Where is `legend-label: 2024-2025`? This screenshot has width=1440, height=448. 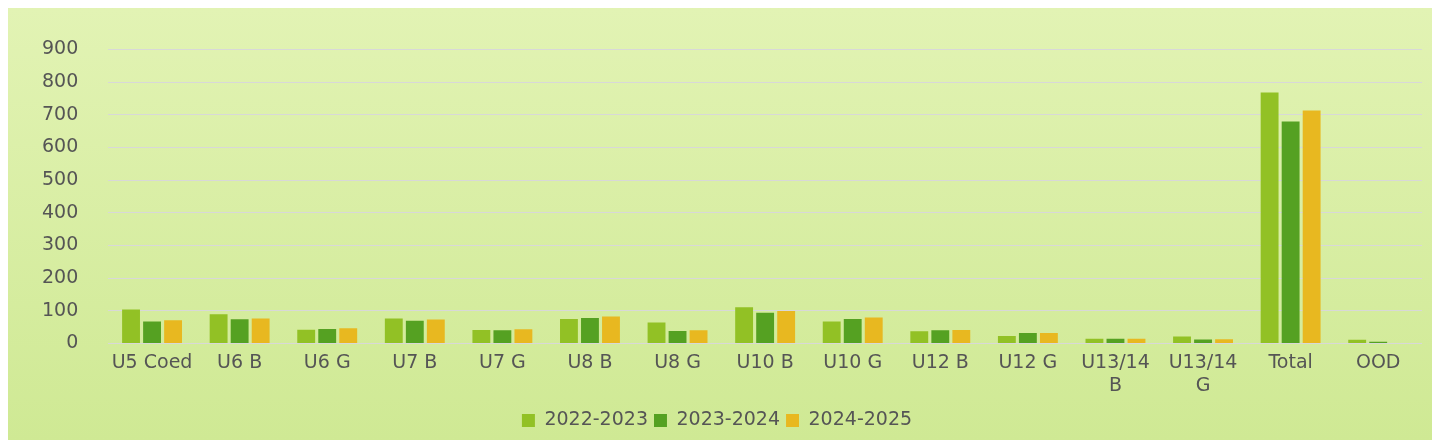 legend-label: 2024-2025 is located at coordinates (860, 418).